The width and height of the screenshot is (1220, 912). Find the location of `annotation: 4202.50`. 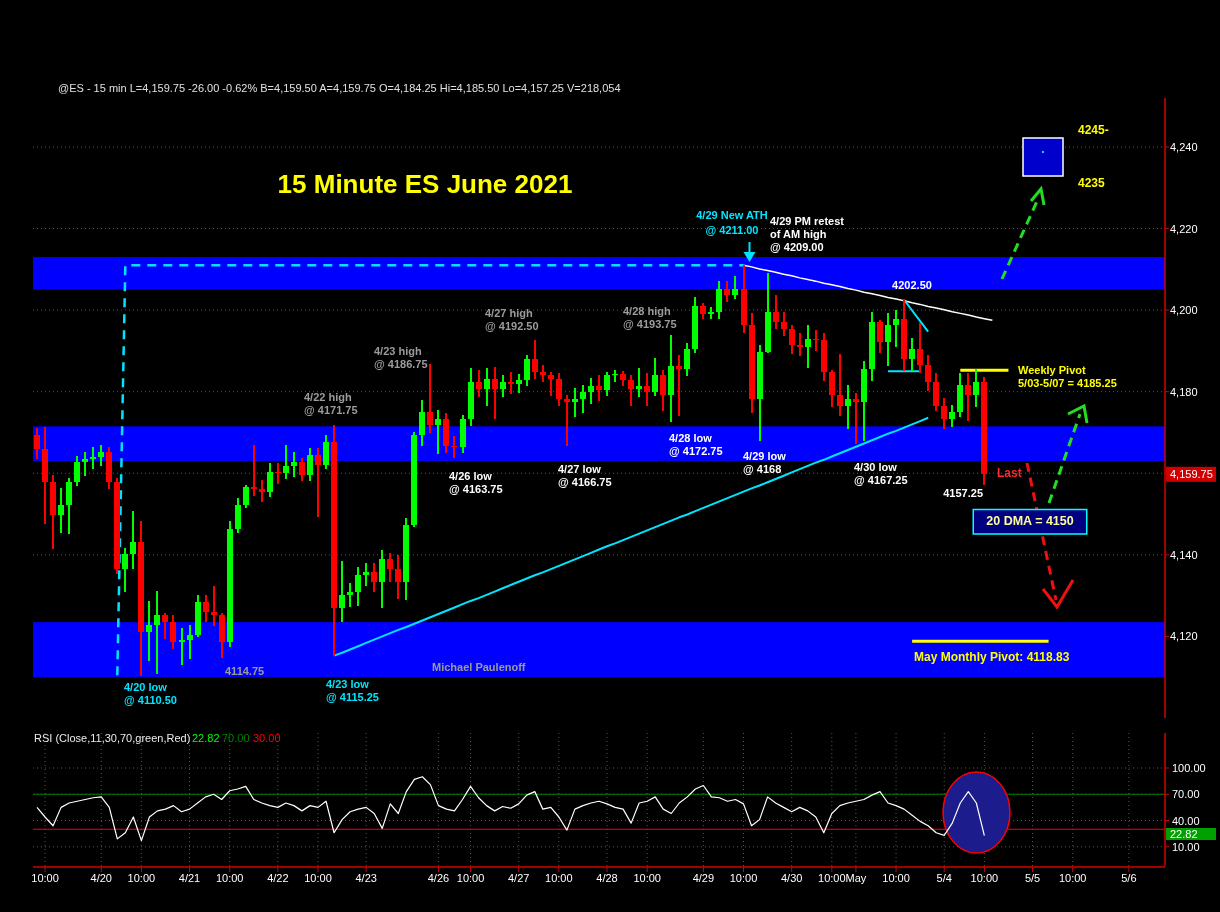

annotation: 4202.50 is located at coordinates (912, 284).